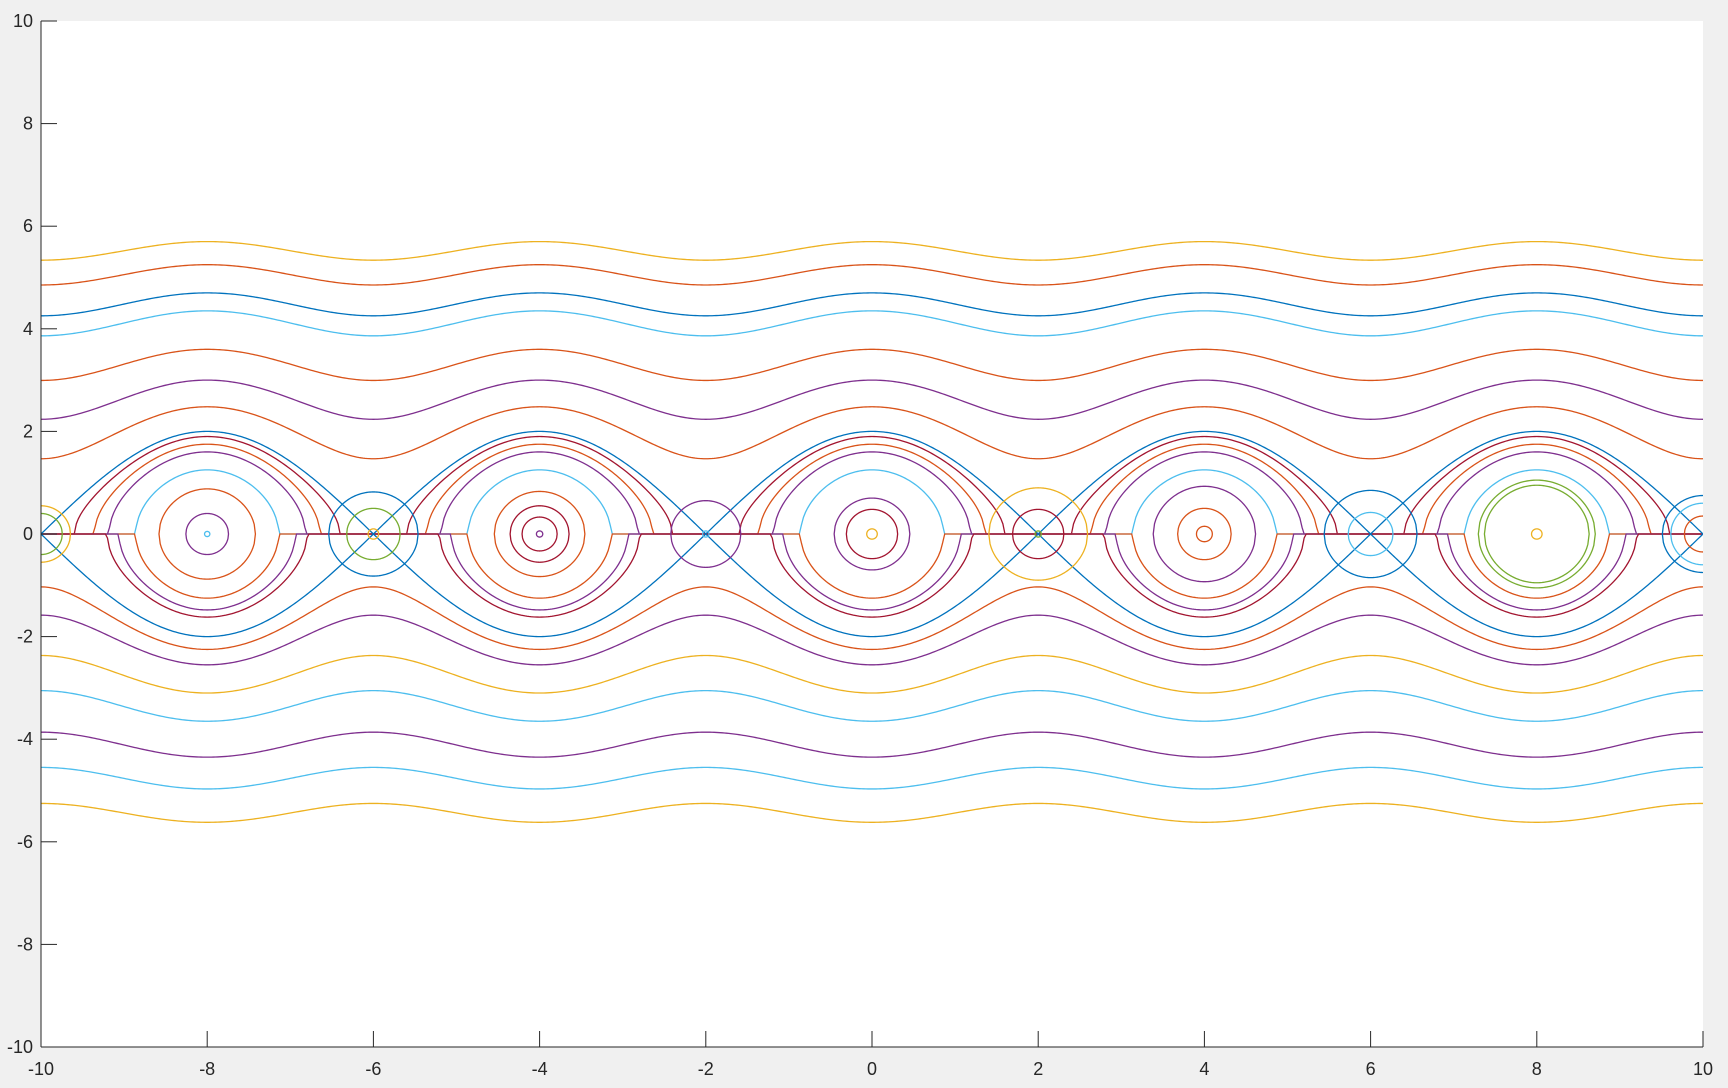 This screenshot has width=1728, height=1088. I want to click on x-tick-label: 6, so click(1371, 1069).